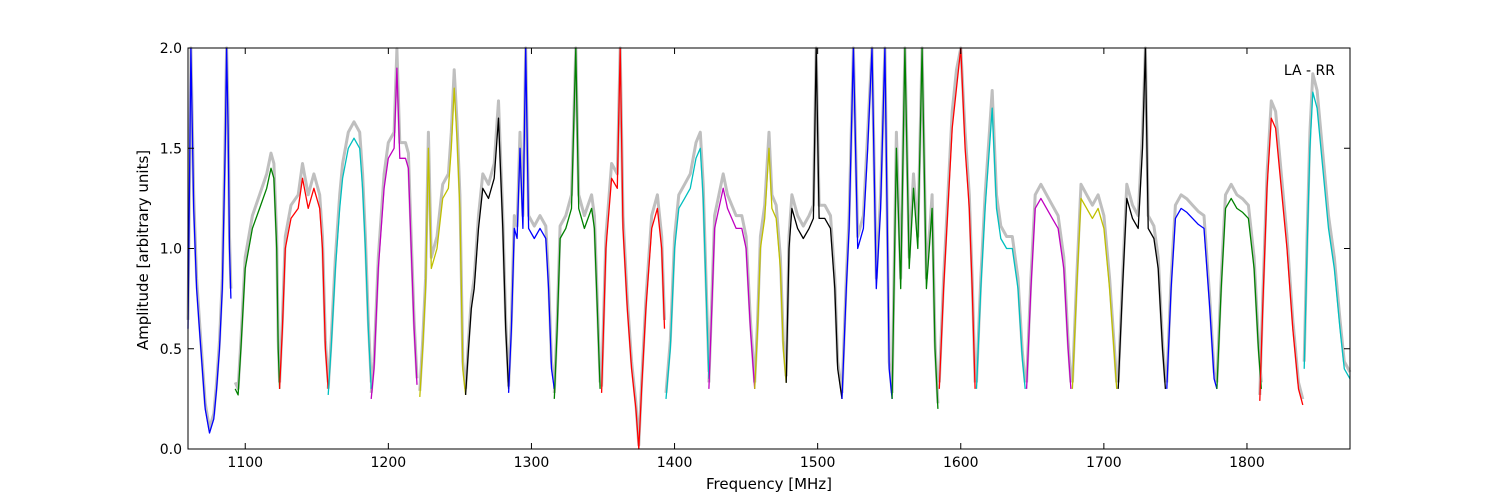 The width and height of the screenshot is (1500, 500). I want to click on x-tick-label: 1200, so click(389, 463).